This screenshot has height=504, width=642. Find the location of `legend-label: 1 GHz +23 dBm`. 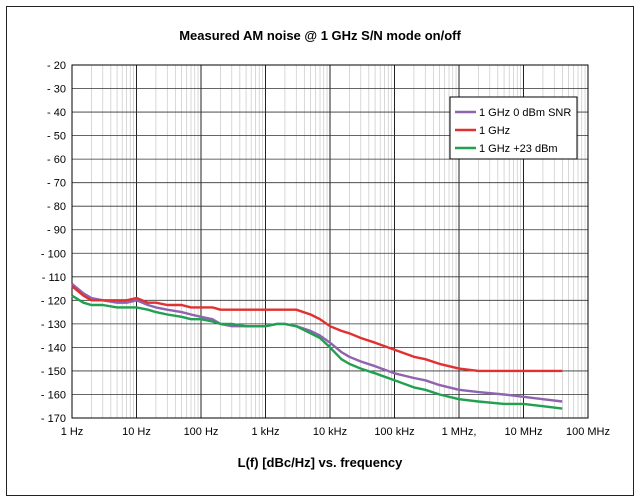

legend-label: 1 GHz +23 dBm is located at coordinates (518, 149).